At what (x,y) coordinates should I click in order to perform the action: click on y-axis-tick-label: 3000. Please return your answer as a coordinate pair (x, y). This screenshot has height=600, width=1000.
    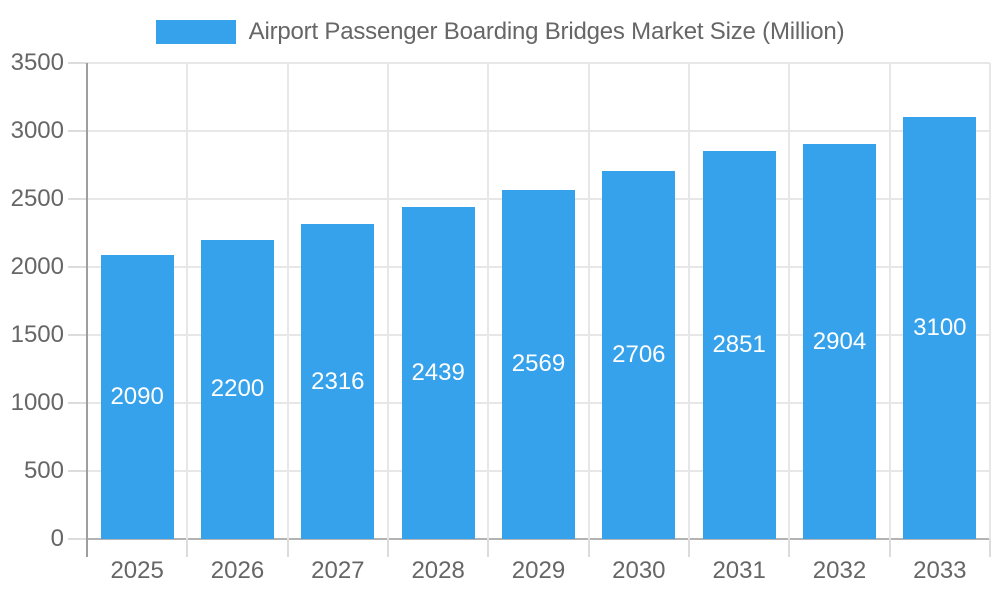
    Looking at the image, I should click on (37, 130).